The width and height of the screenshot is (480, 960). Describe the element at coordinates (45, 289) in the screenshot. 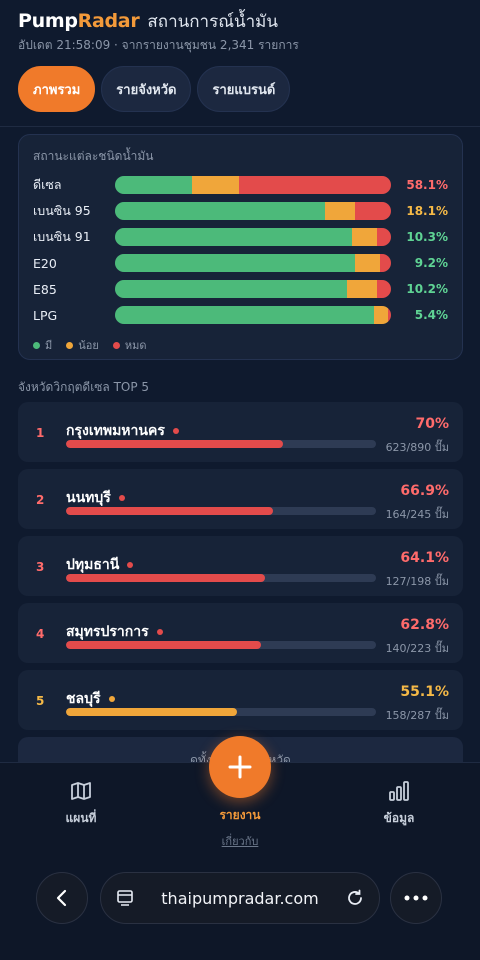

I see `fuel-name: E85` at that location.